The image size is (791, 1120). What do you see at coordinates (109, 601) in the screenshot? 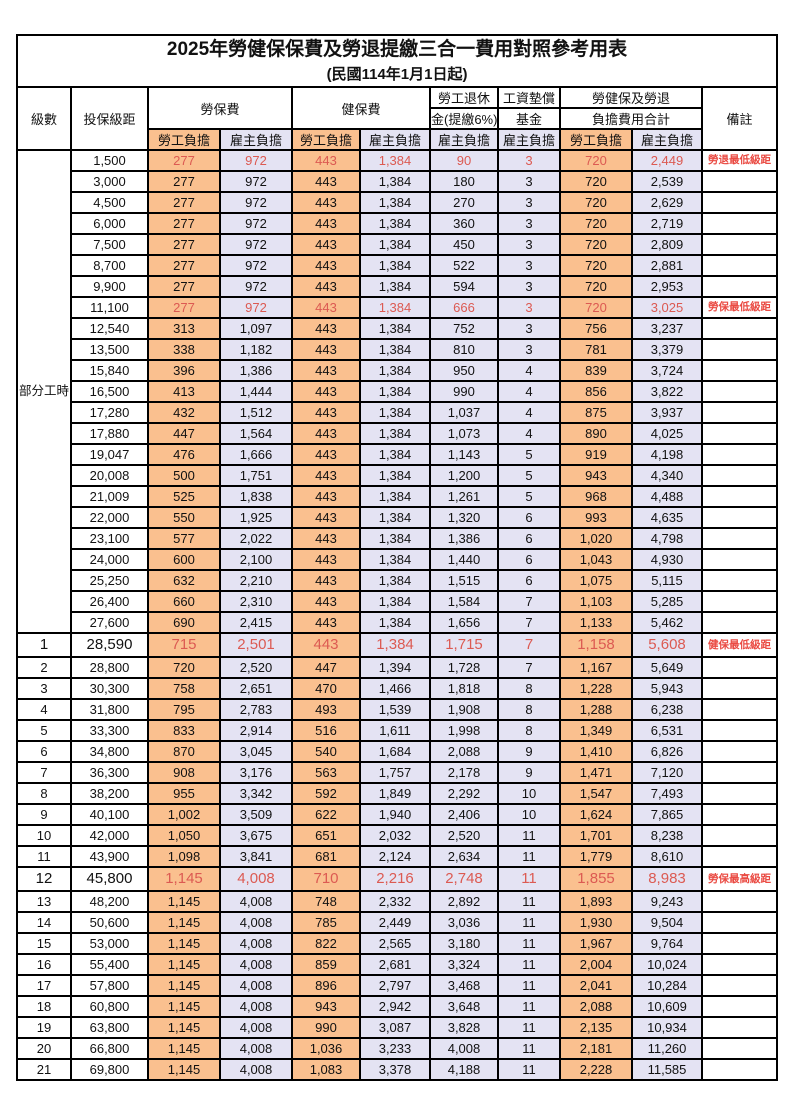
I see `cell-bracket: 26,400` at bounding box center [109, 601].